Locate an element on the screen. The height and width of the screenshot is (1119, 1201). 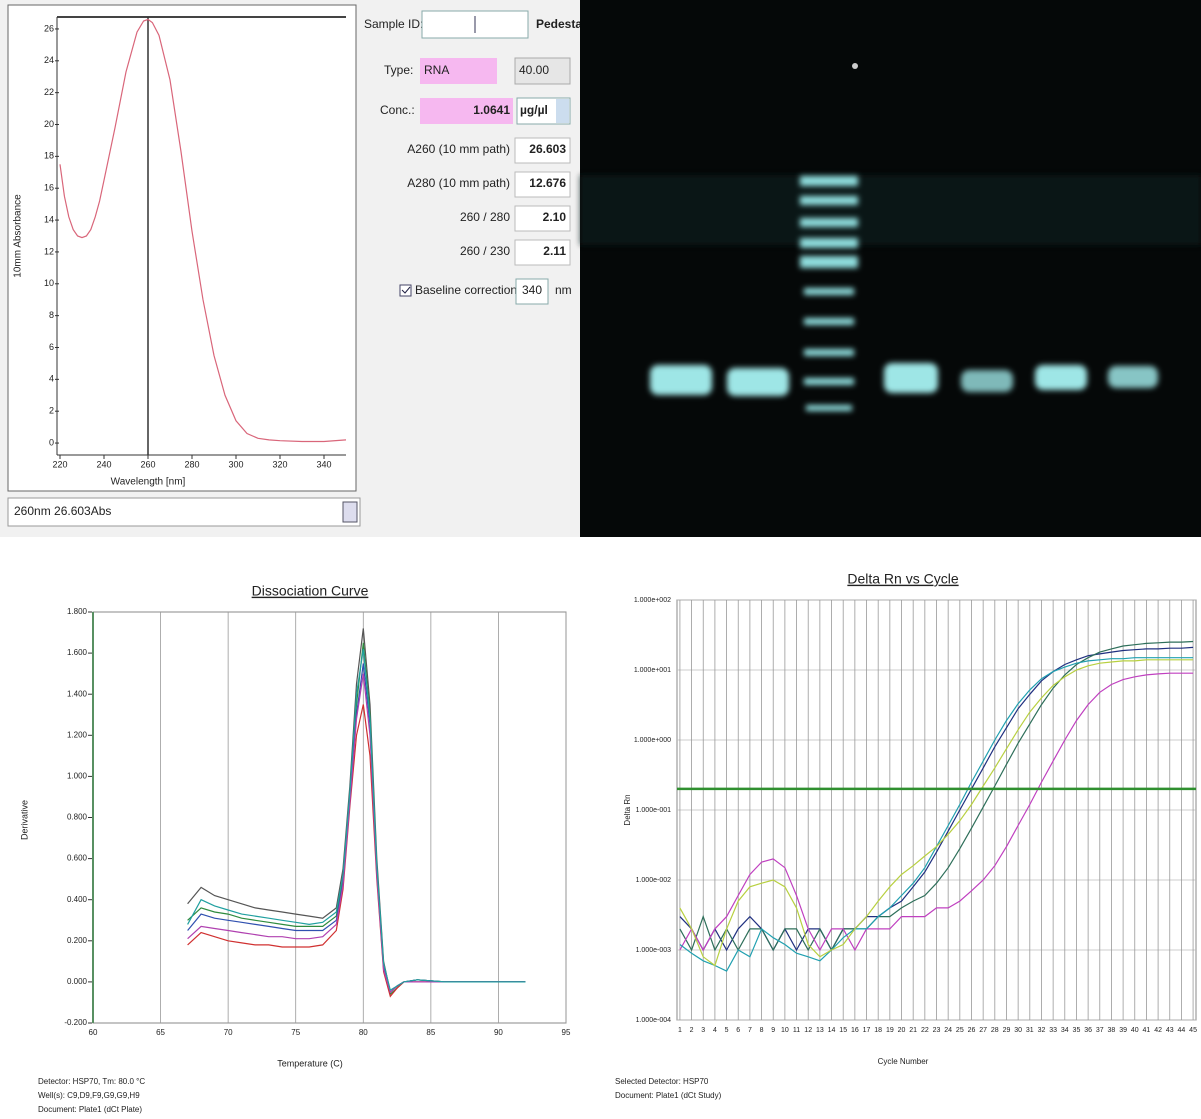
x-tick-label: 38 is located at coordinates (1112, 1030).